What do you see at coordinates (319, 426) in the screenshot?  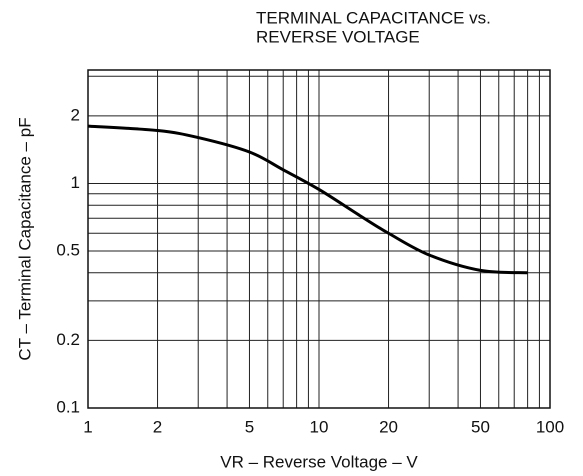 I see `x-tick-label: 10` at bounding box center [319, 426].